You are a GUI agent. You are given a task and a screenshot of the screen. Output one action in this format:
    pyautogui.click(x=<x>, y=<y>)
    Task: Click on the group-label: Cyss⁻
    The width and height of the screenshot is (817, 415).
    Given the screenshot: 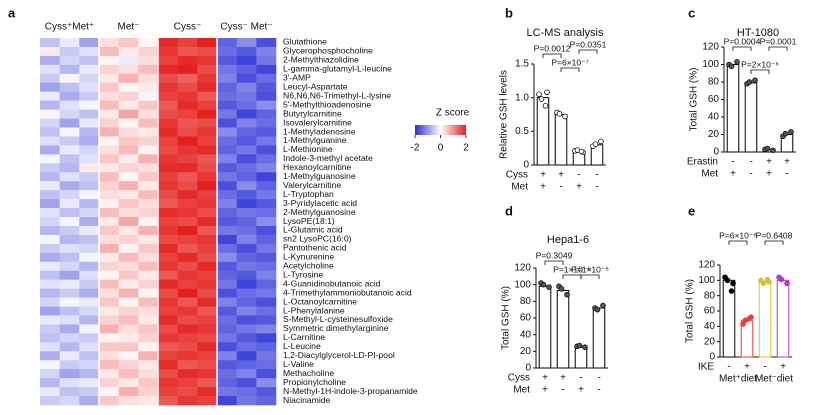 What is the action you would take?
    pyautogui.click(x=188, y=27)
    